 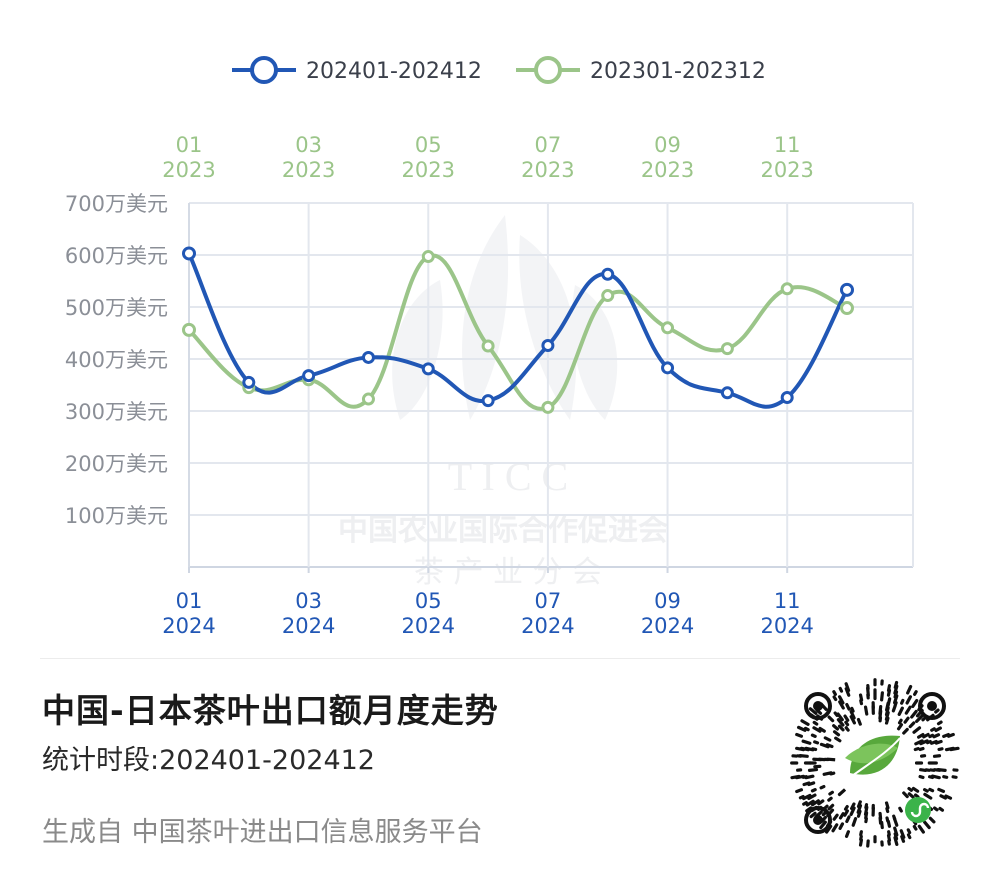 I want to click on legend-item-series-0: 202401-202412, so click(x=357, y=70).